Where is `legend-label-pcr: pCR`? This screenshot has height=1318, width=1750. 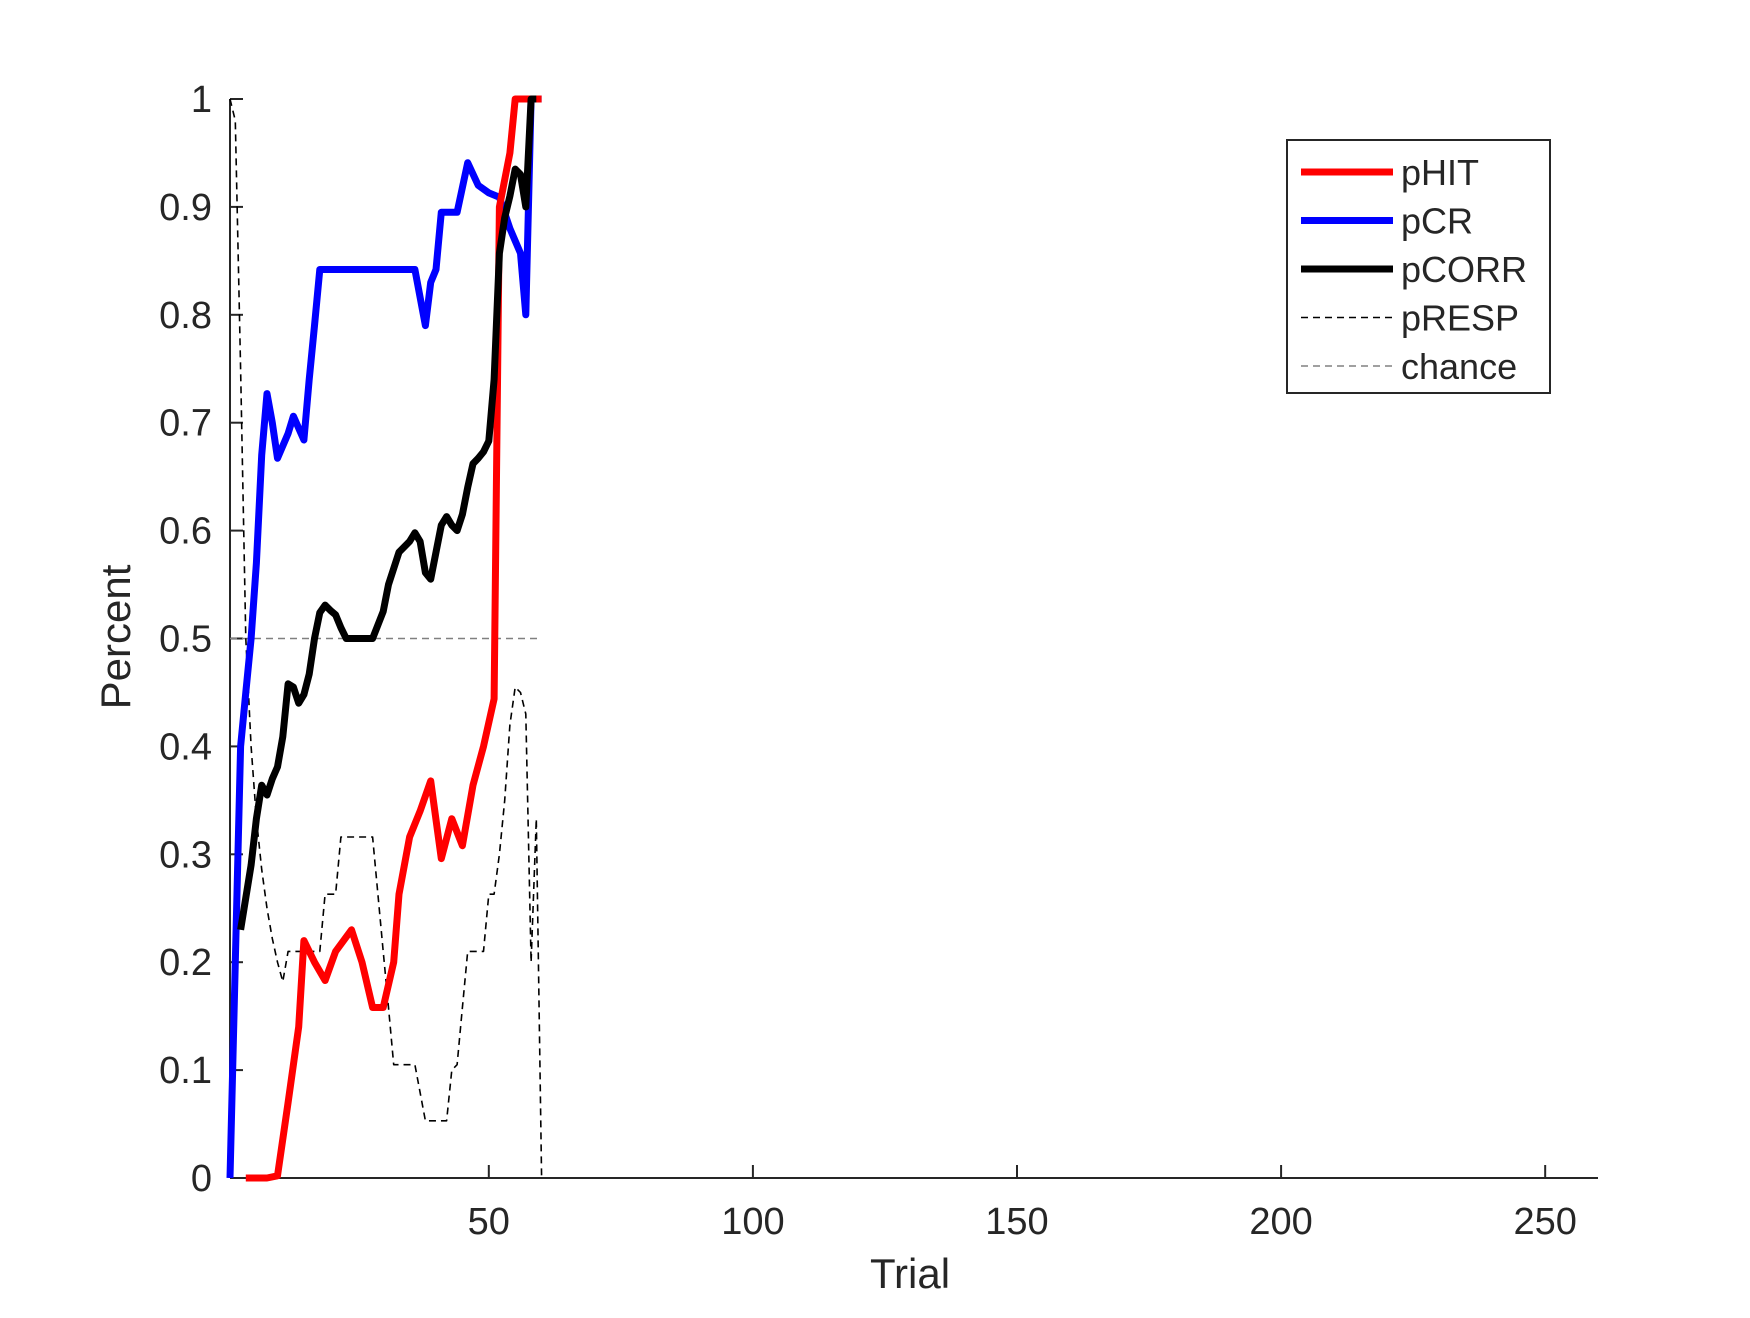
legend-label-pcr: pCR is located at coordinates (1437, 221).